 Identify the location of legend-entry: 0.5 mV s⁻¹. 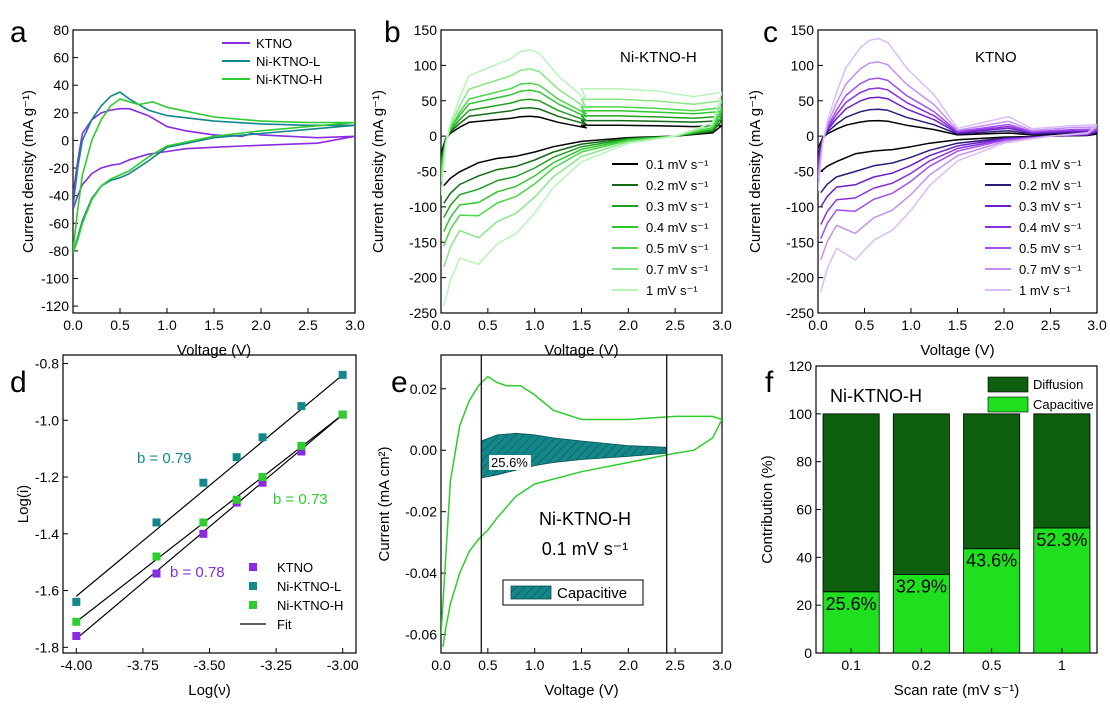
(1050, 248).